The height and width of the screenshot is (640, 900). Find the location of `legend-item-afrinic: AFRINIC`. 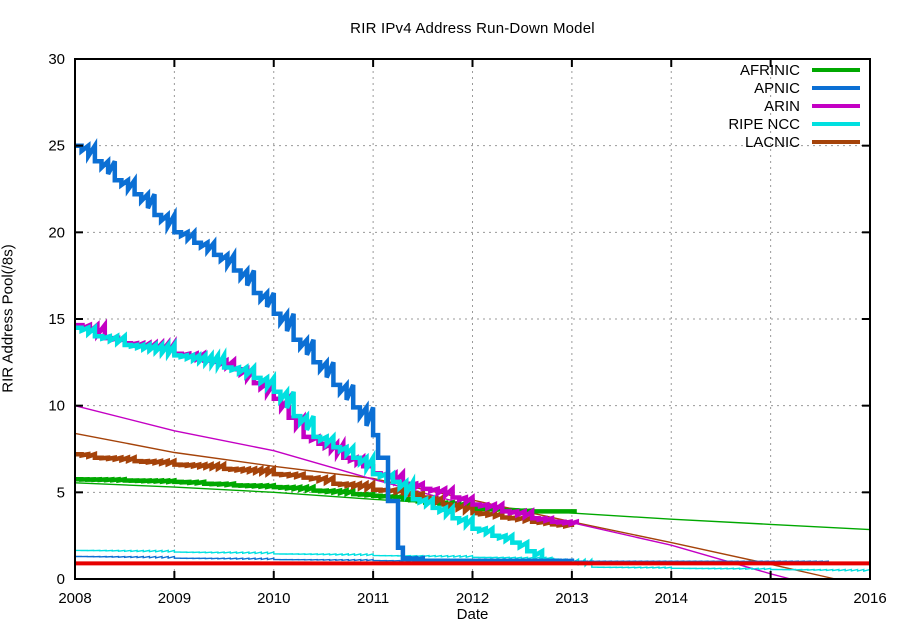

legend-item-afrinic: AFRINIC is located at coordinates (794, 70).